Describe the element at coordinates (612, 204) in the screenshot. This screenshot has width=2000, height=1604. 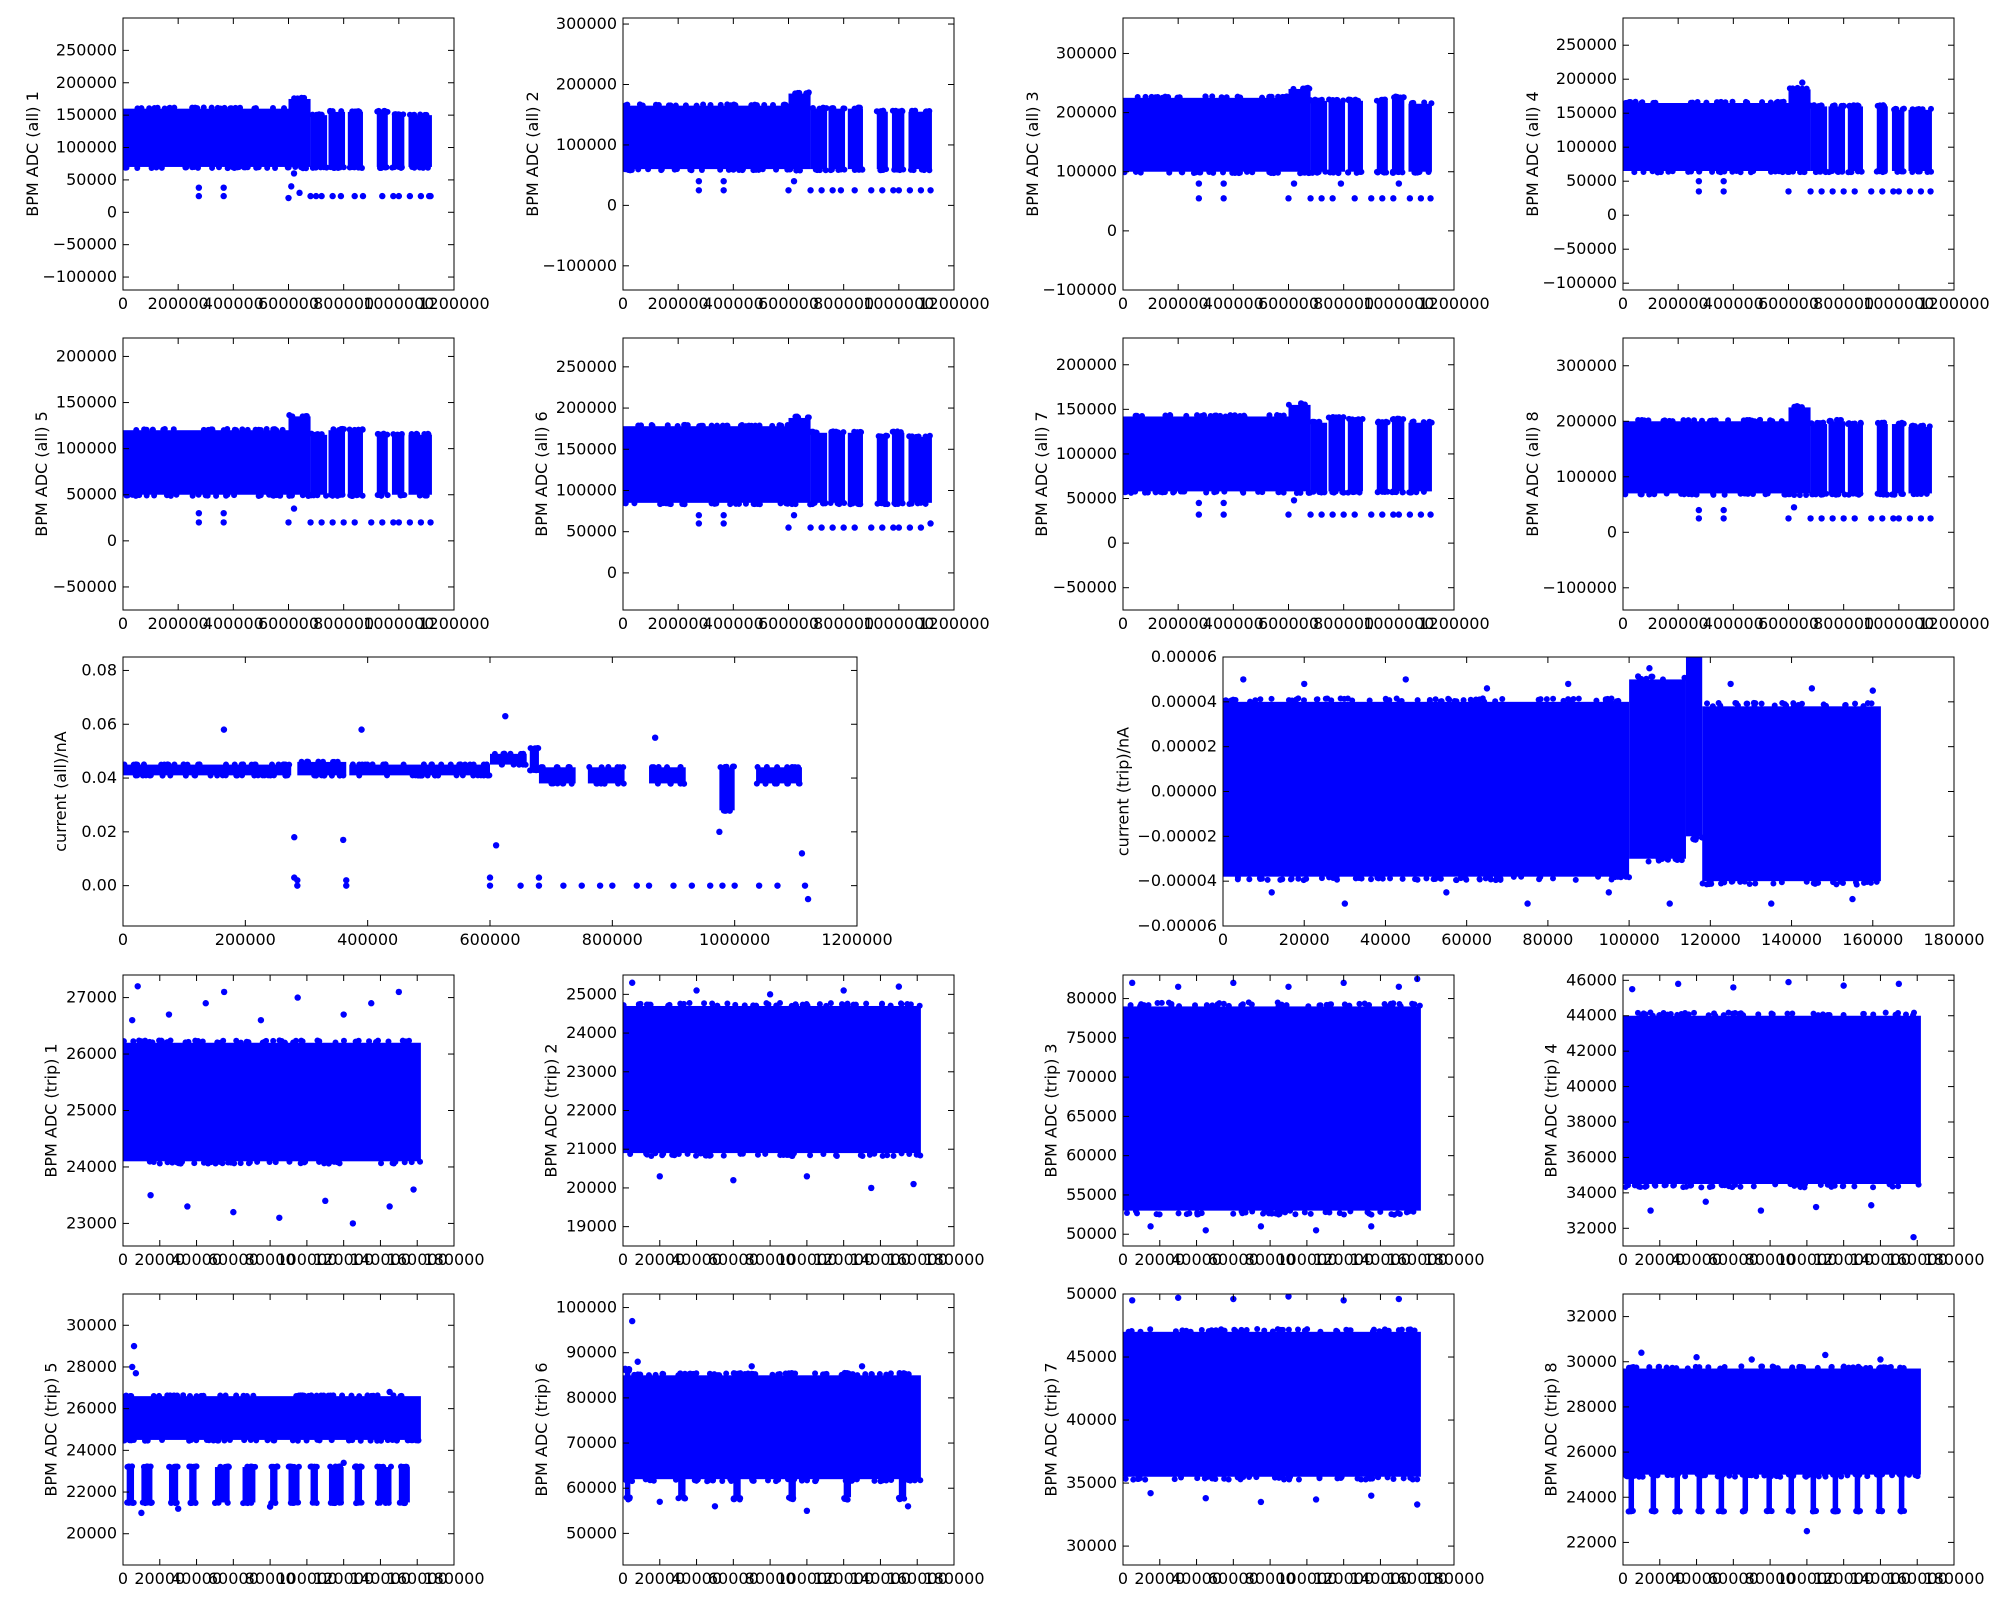
I see `y-tick-label: 0` at that location.